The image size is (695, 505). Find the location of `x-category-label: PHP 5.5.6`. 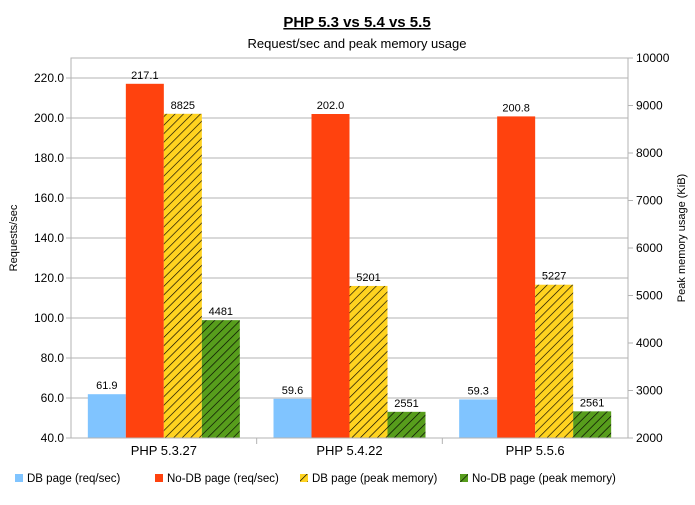

x-category-label: PHP 5.5.6 is located at coordinates (535, 450).